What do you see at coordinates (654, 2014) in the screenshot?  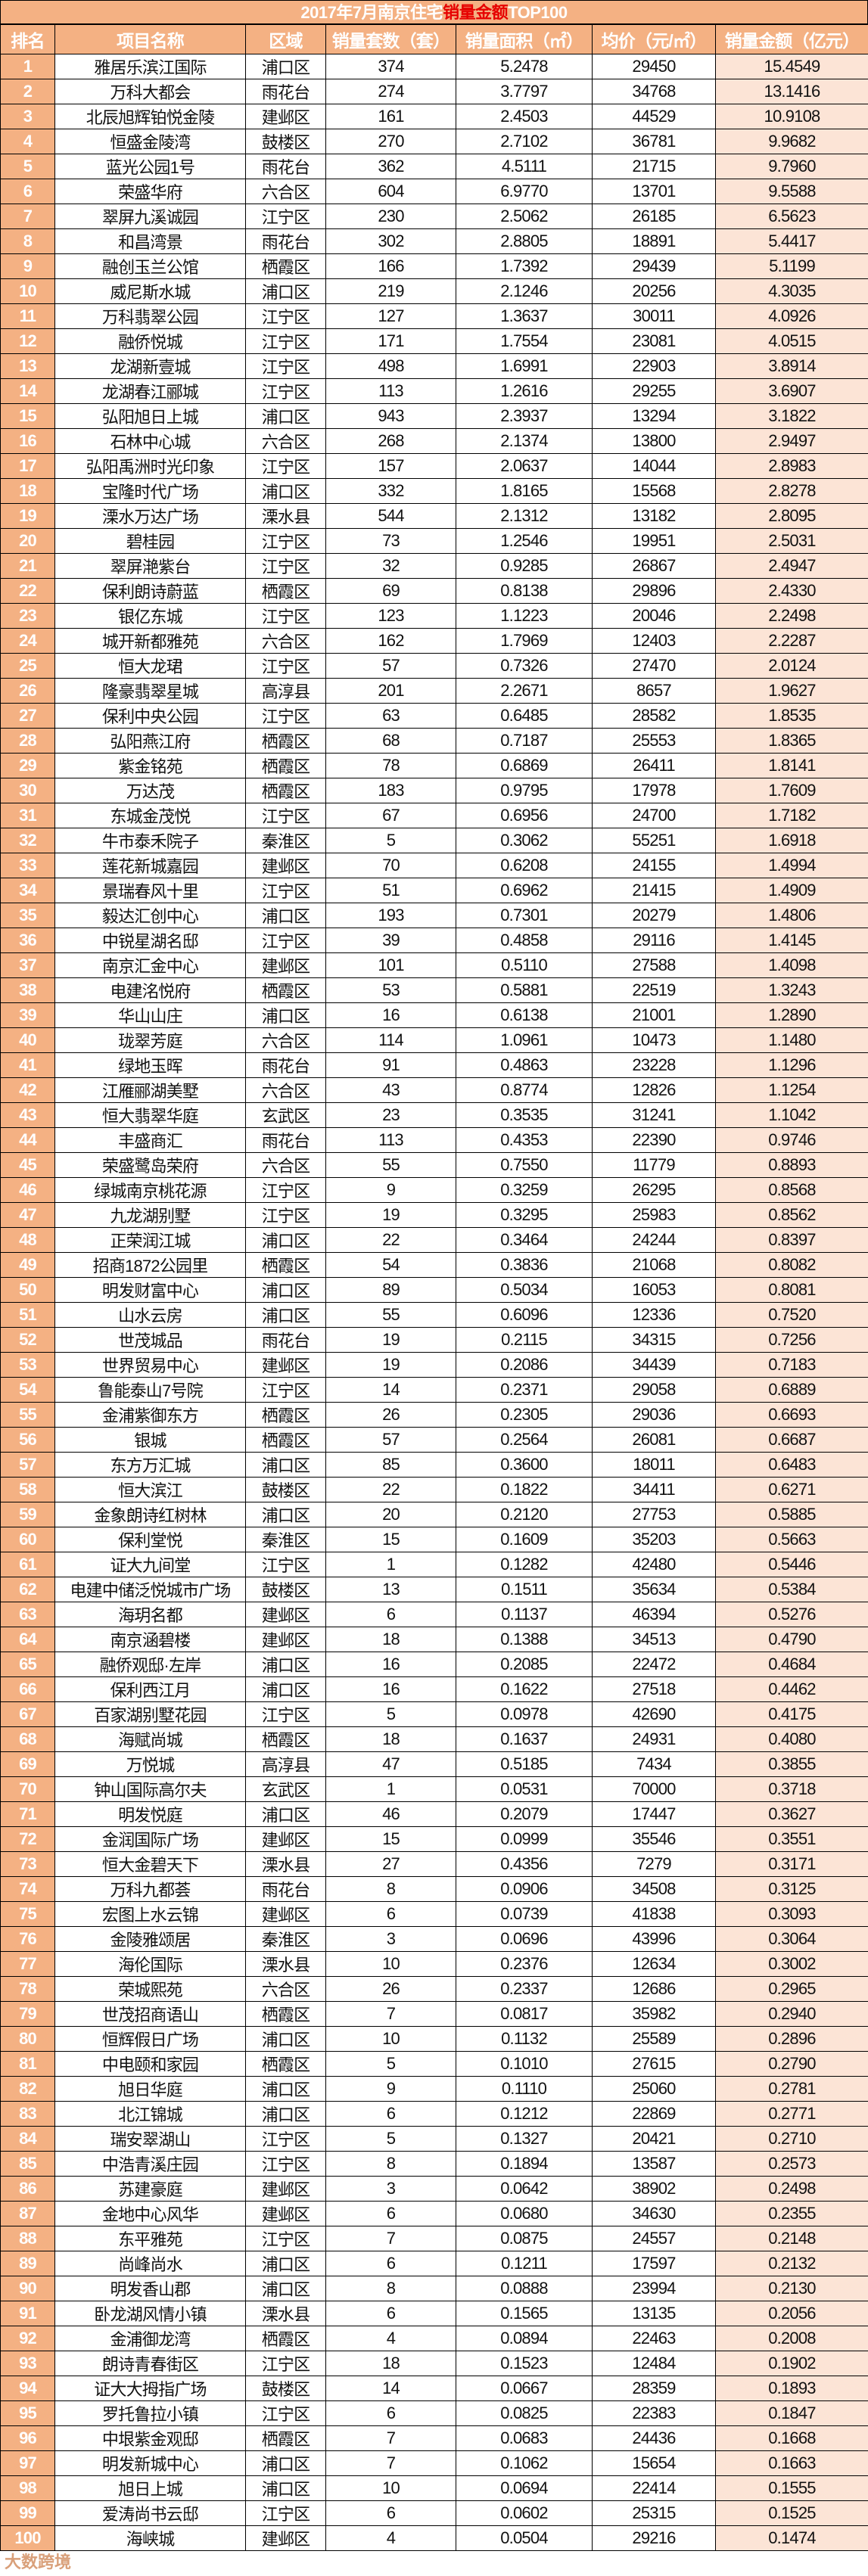 I see `avg-price-cell: 35982` at bounding box center [654, 2014].